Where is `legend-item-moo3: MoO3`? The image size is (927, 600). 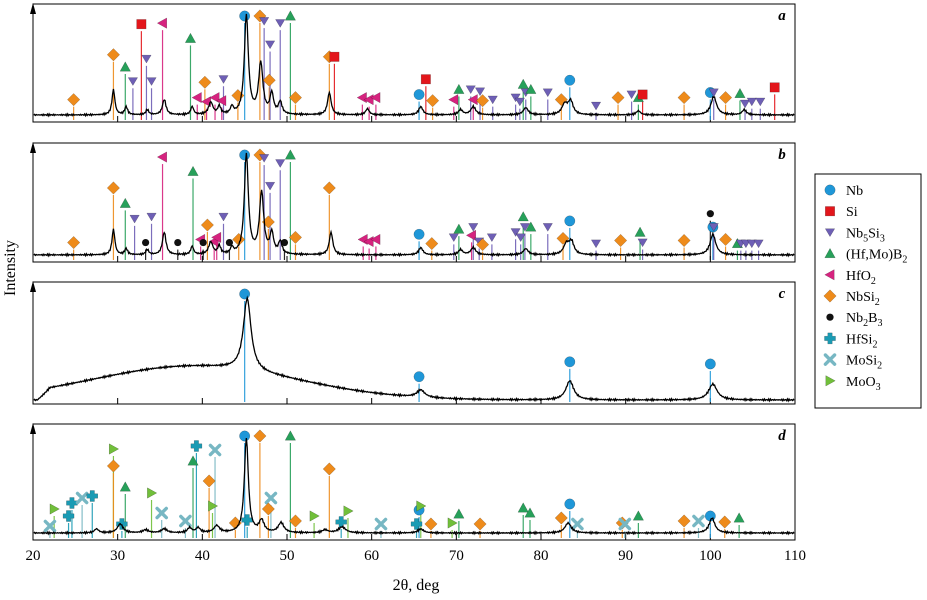
legend-item-moo3: MoO3 is located at coordinates (853, 384).